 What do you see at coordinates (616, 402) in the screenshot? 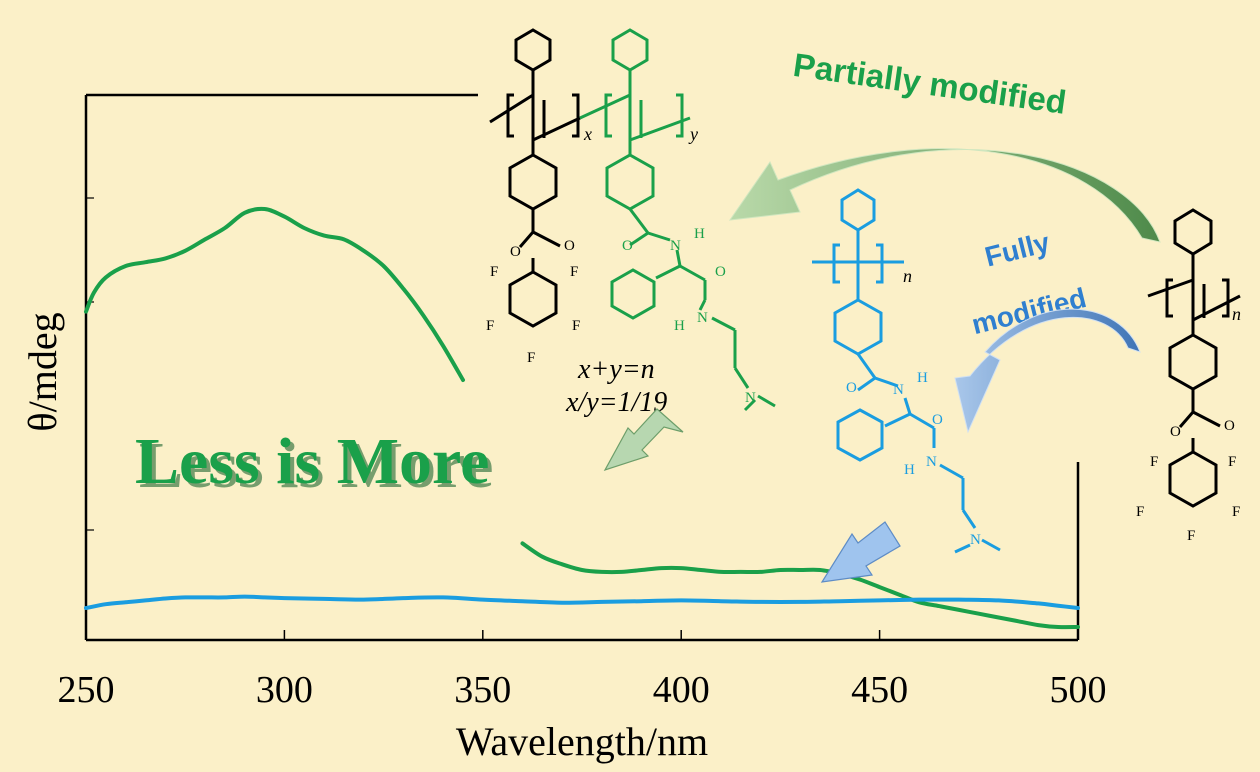
I see `ratio-label-2: x/y=1/19` at bounding box center [616, 402].